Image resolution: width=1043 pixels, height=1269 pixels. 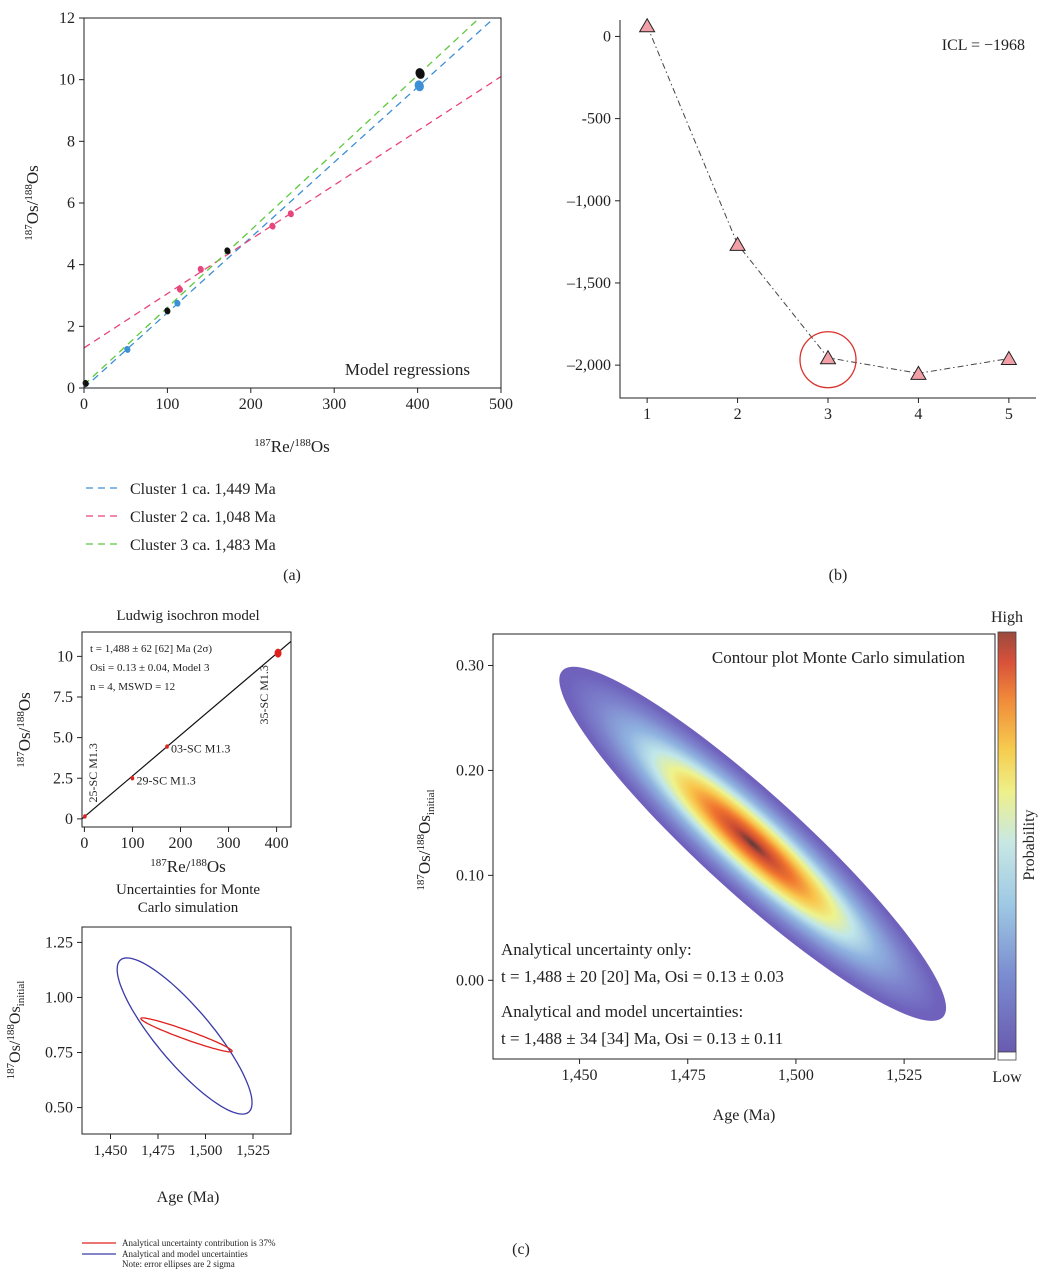 I want to click on isochron-ytick-label: 7.5, so click(x=63, y=697).